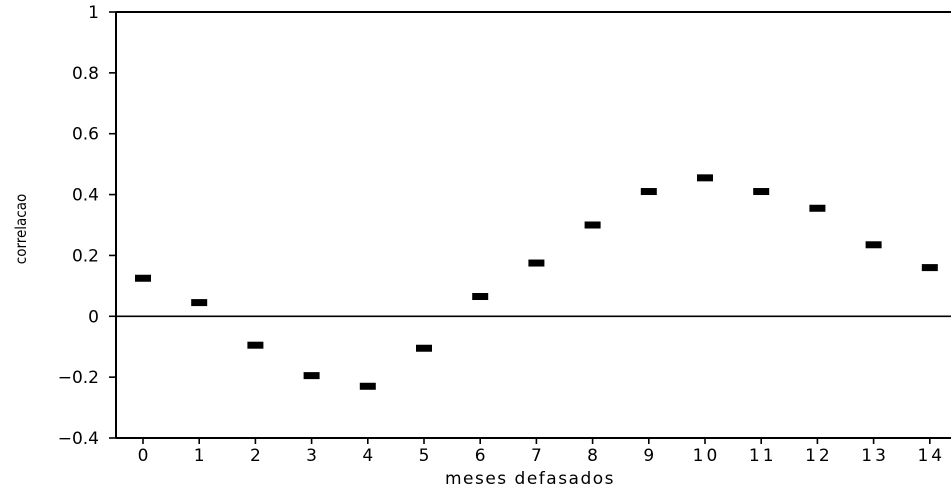  I want to click on x-tick-label: 4, so click(369, 456).